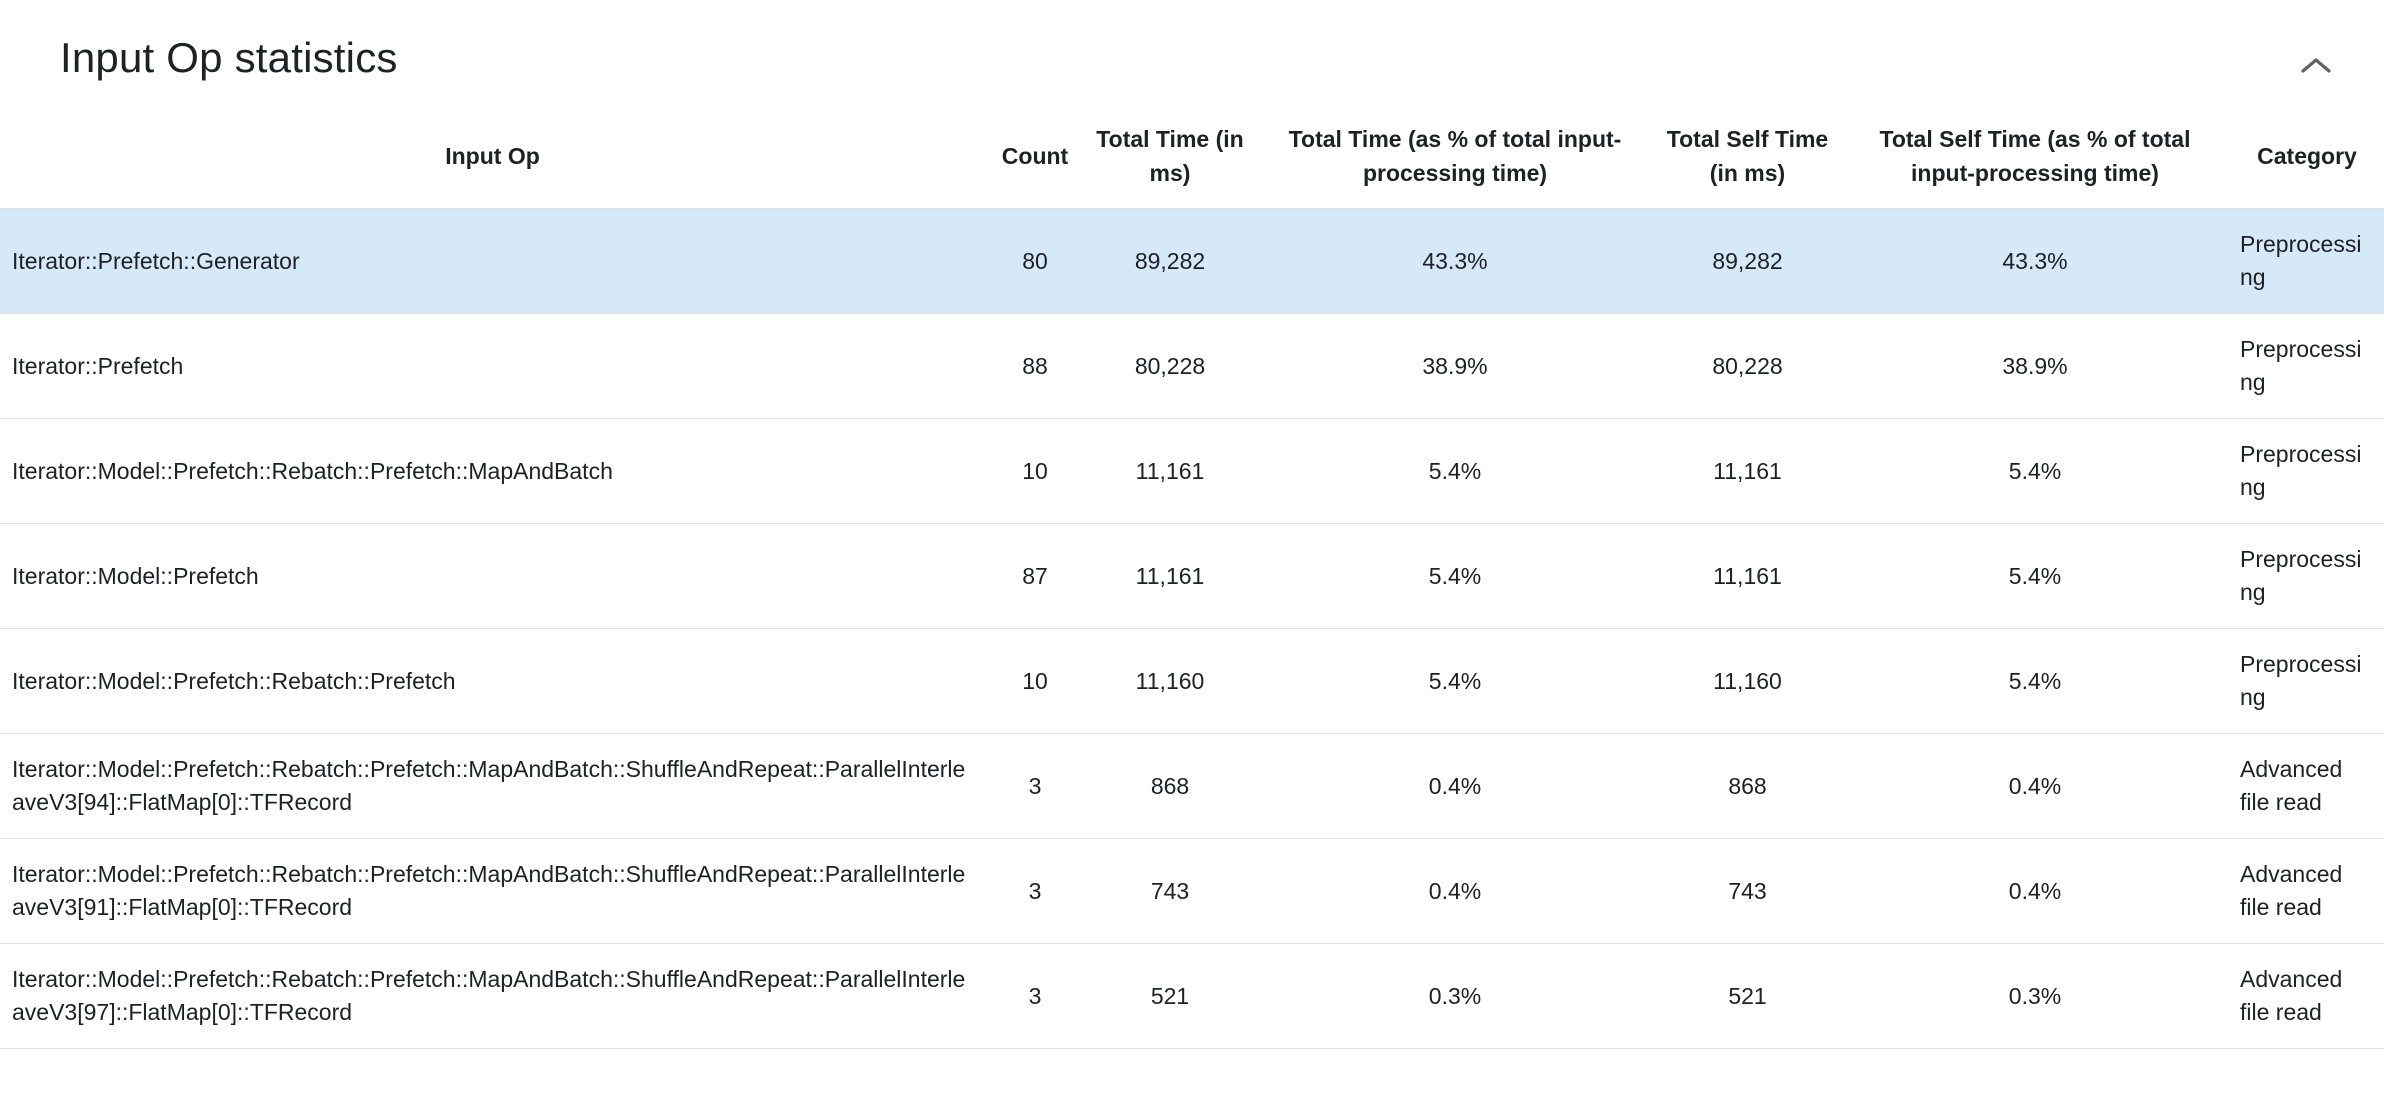 This screenshot has width=2384, height=1094. What do you see at coordinates (1035, 366) in the screenshot?
I see `cell-count: 88` at bounding box center [1035, 366].